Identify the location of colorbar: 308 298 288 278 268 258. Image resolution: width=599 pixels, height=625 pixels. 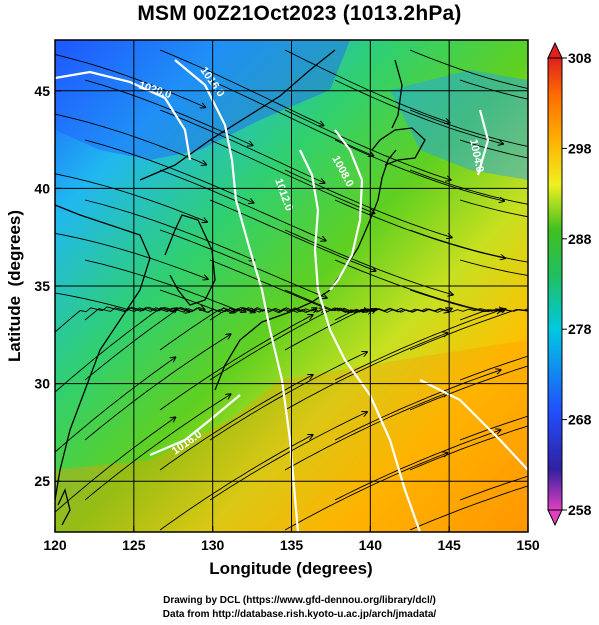
(569, 284).